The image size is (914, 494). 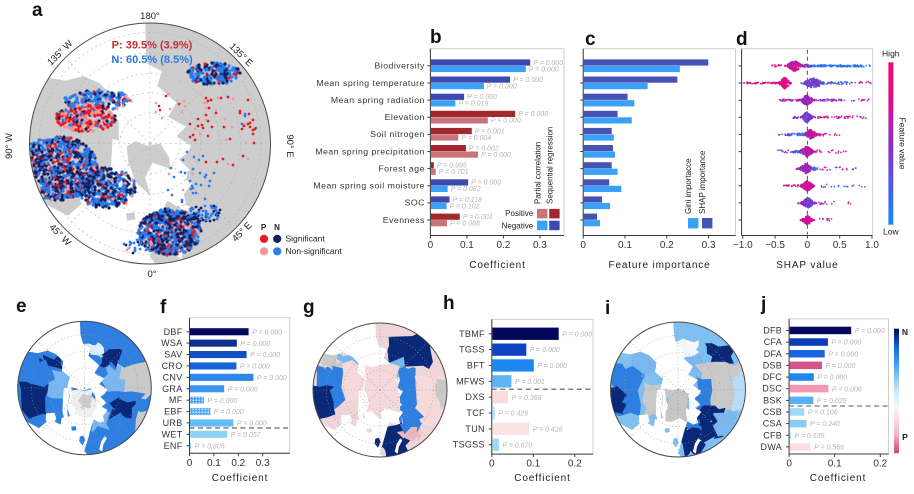 I want to click on svg-text: 180°, so click(x=150, y=16).